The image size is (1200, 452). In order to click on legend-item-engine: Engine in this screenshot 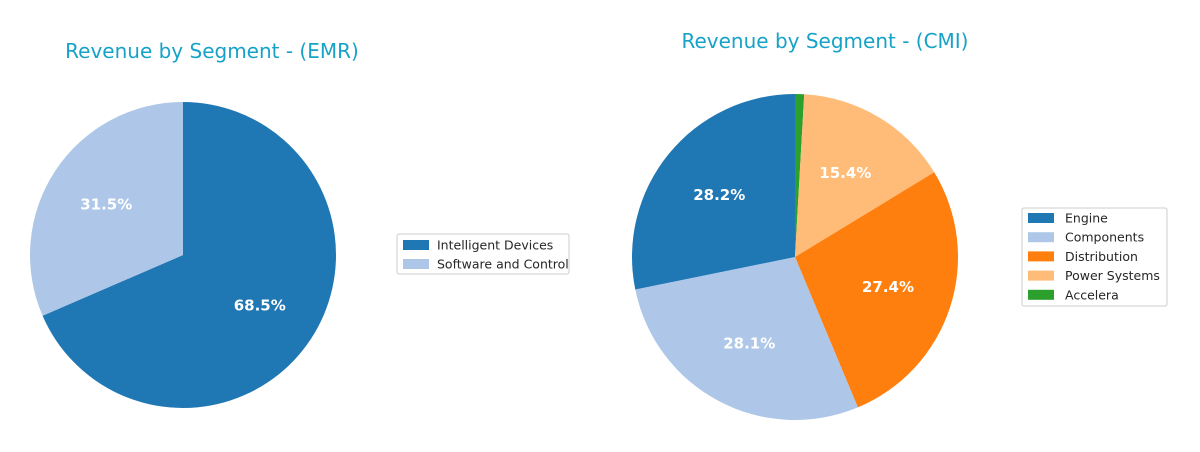, I will do `click(1068, 218)`.